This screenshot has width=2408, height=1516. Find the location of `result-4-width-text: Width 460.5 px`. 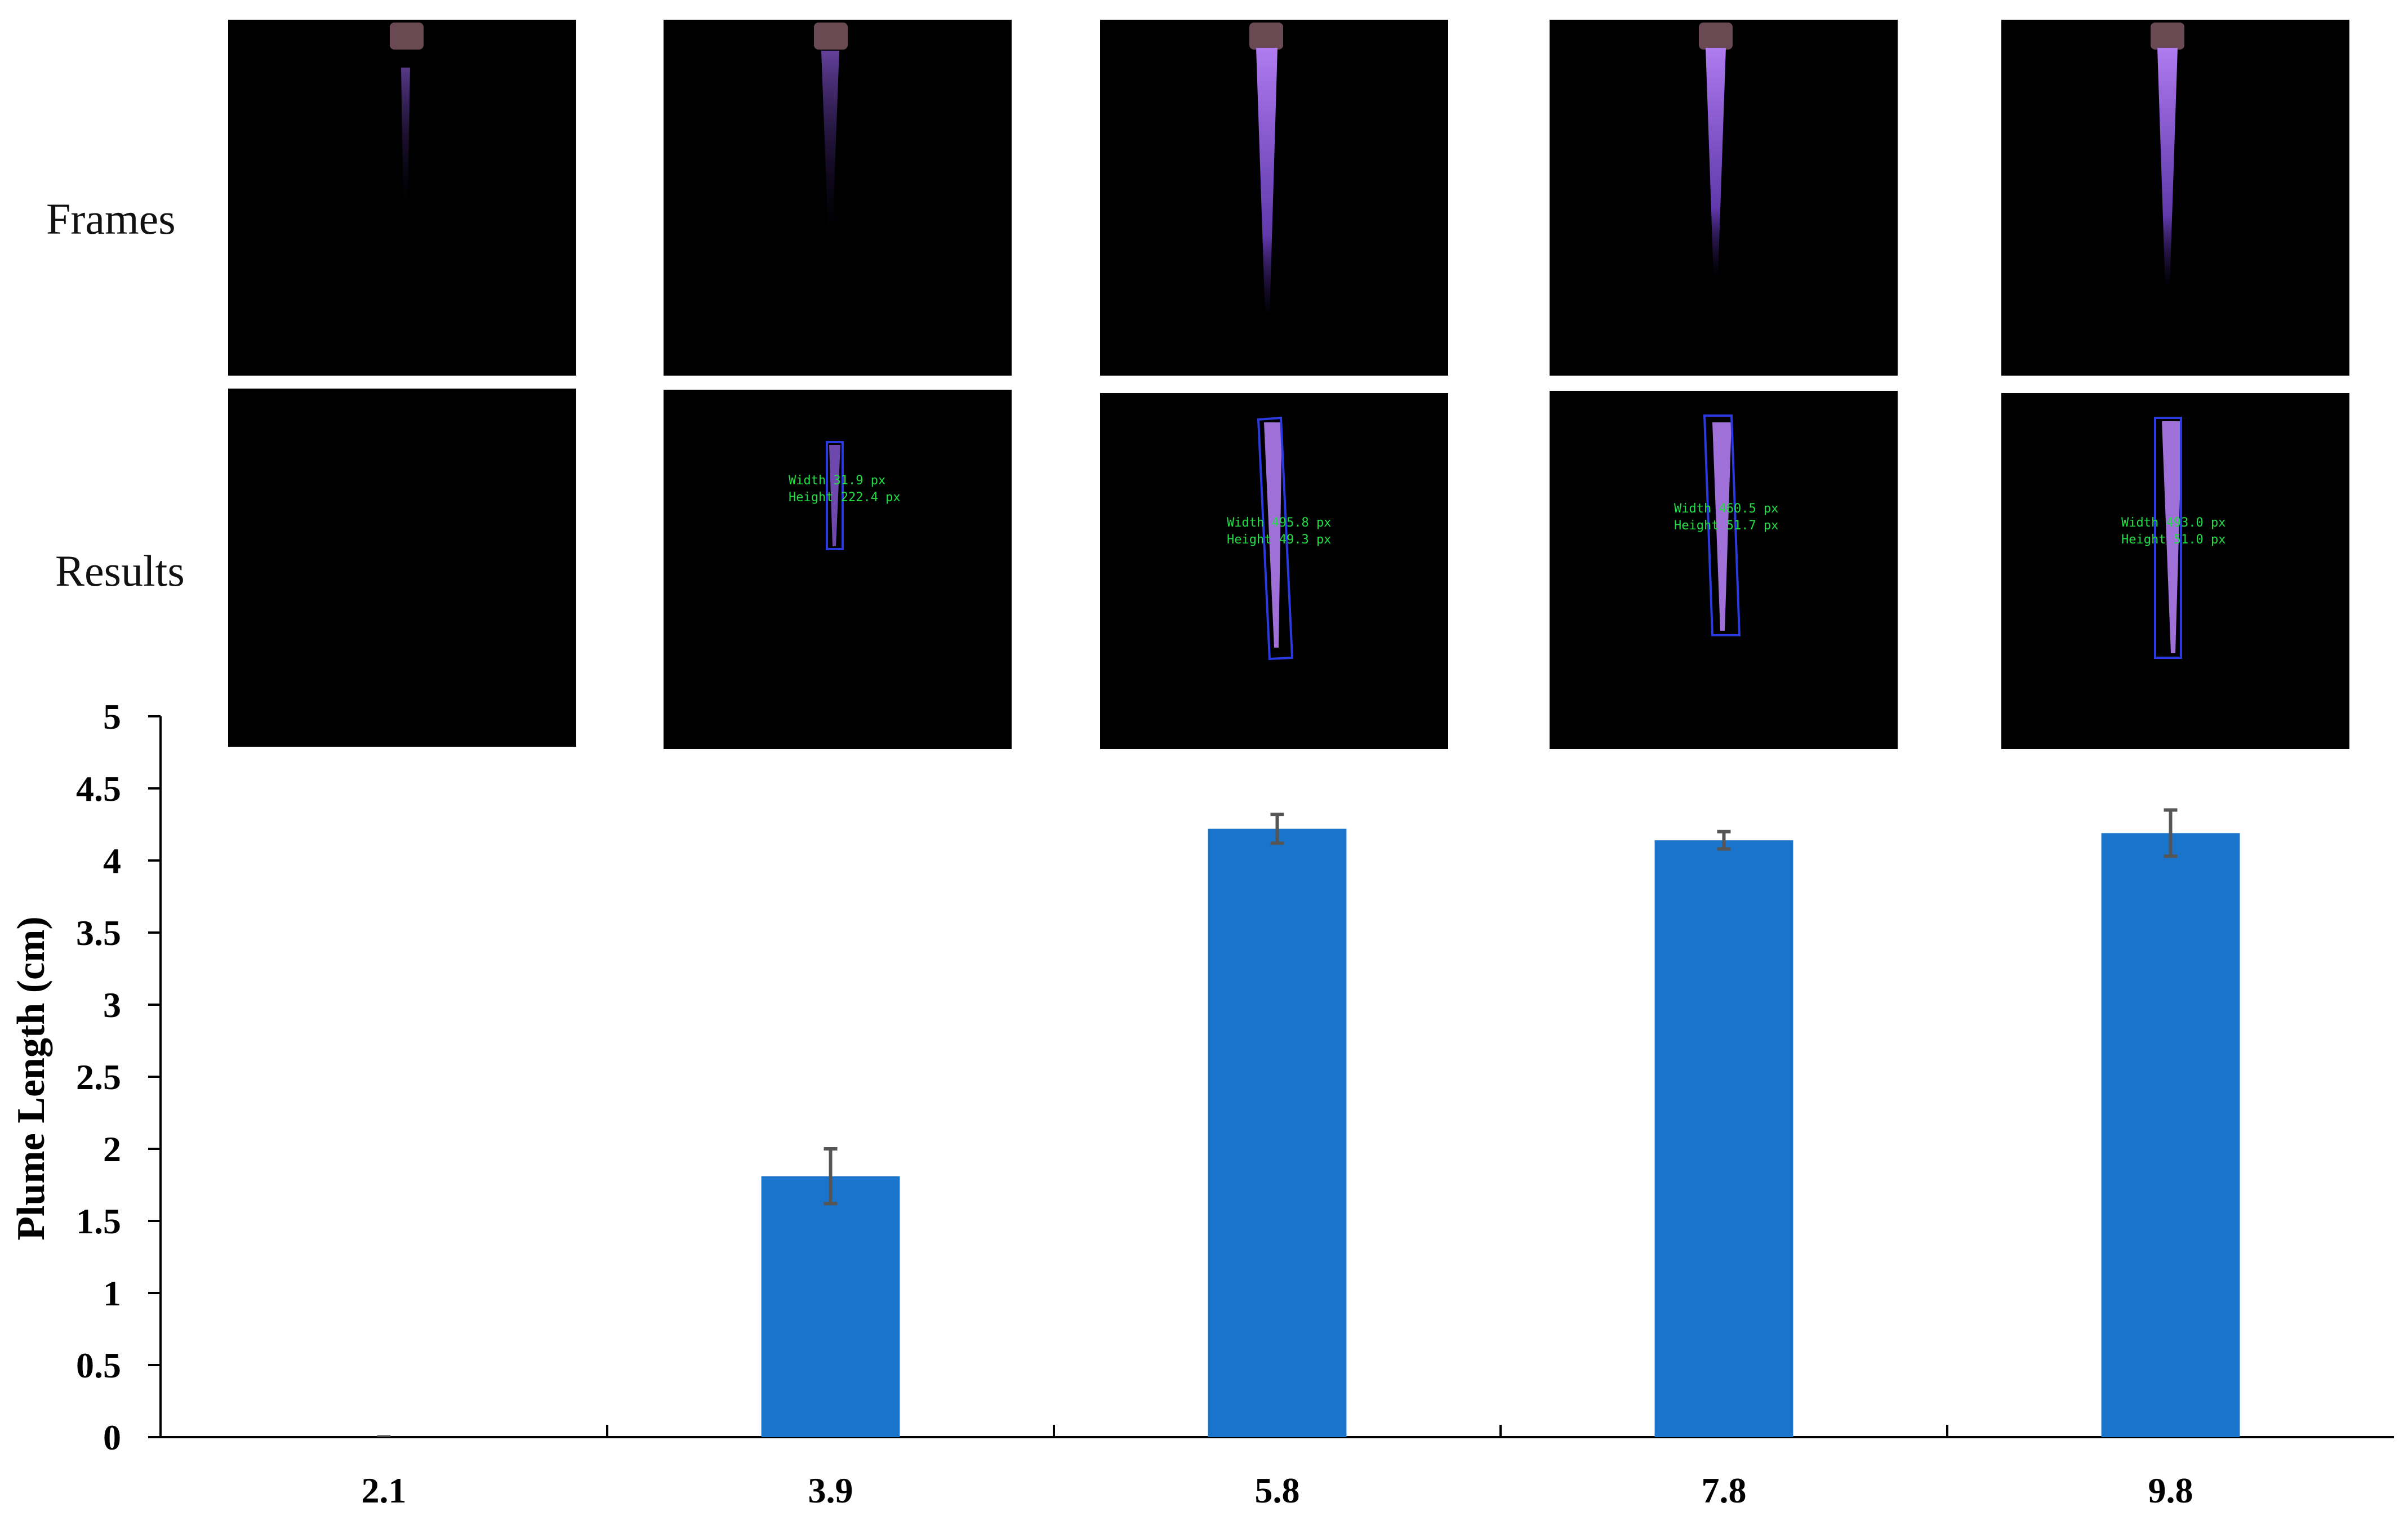

result-4-width-text: Width 460.5 px is located at coordinates (1726, 509).